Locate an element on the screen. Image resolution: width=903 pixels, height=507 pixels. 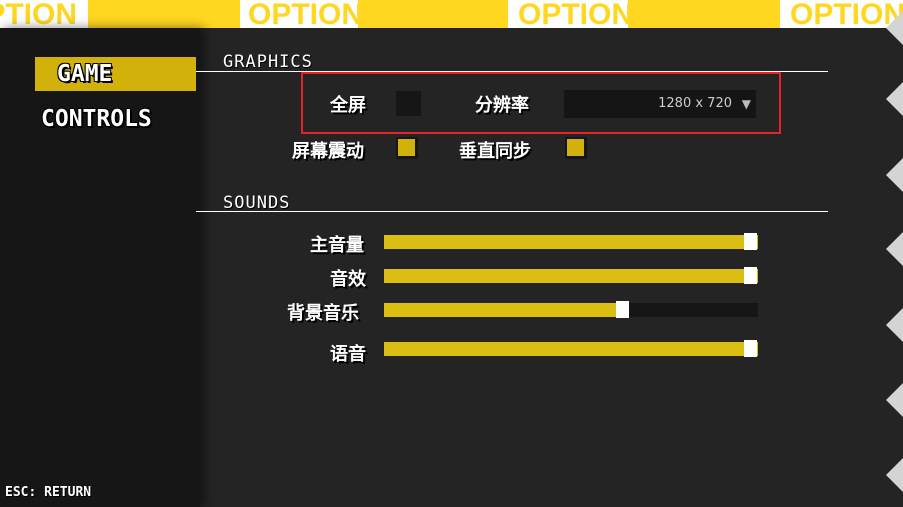
voice-volume-slider is located at coordinates (571, 348).